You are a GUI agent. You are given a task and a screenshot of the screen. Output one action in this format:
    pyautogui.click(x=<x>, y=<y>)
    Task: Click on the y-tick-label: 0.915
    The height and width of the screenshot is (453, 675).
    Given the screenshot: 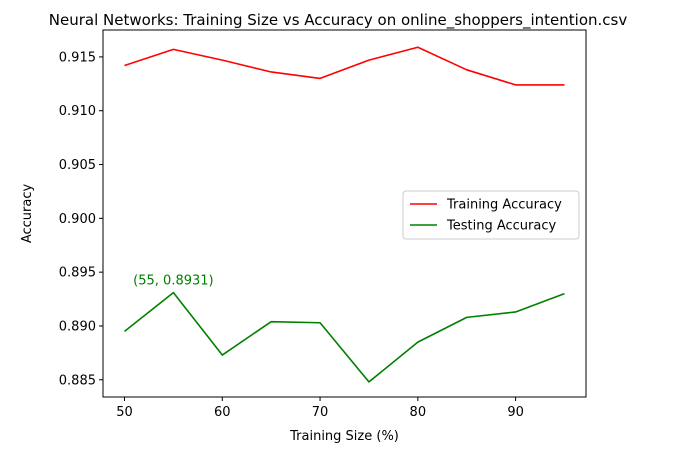 What is the action you would take?
    pyautogui.click(x=77, y=57)
    